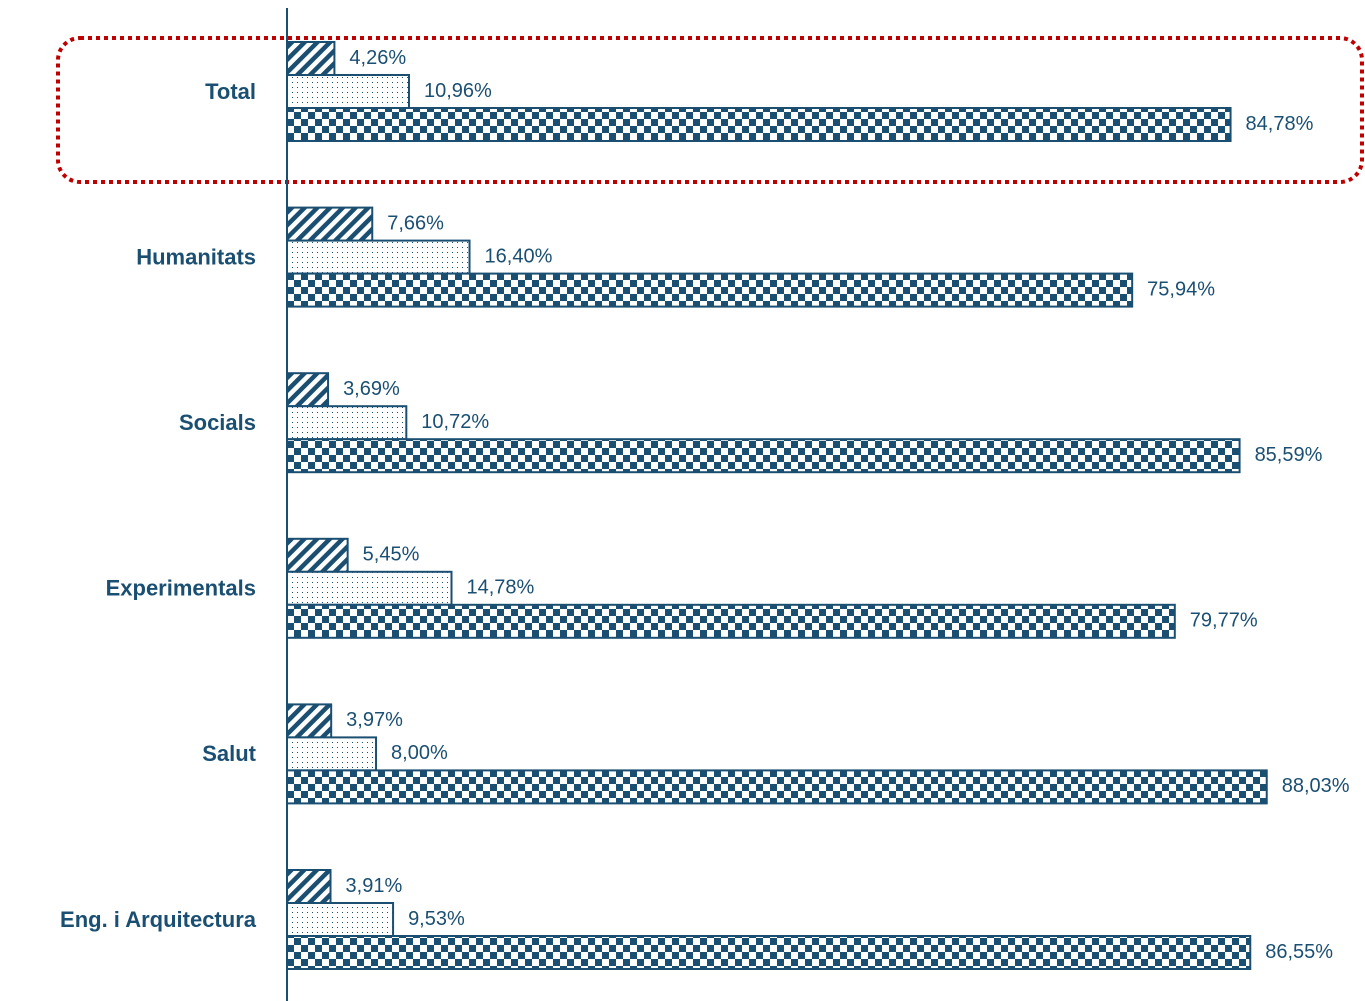 The height and width of the screenshot is (1001, 1365). What do you see at coordinates (1289, 455) in the screenshot?
I see `value-label: 85,59%` at bounding box center [1289, 455].